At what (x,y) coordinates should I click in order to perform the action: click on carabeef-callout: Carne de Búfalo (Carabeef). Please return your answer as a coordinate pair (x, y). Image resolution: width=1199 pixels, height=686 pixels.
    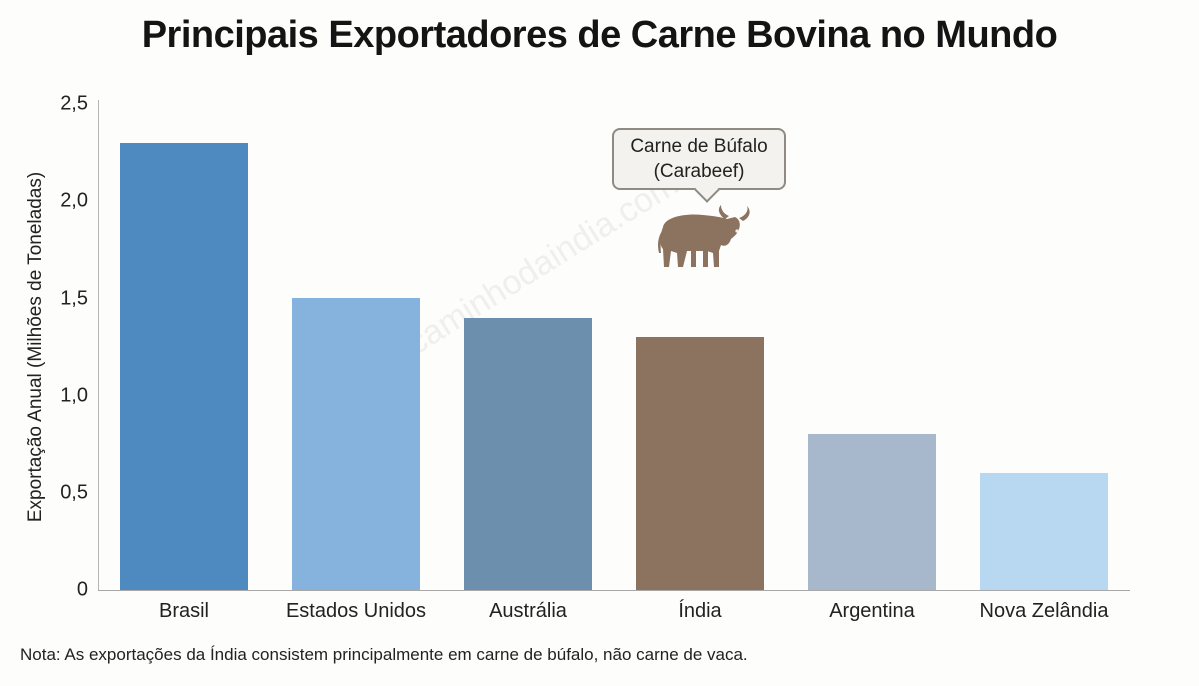
    Looking at the image, I should click on (699, 159).